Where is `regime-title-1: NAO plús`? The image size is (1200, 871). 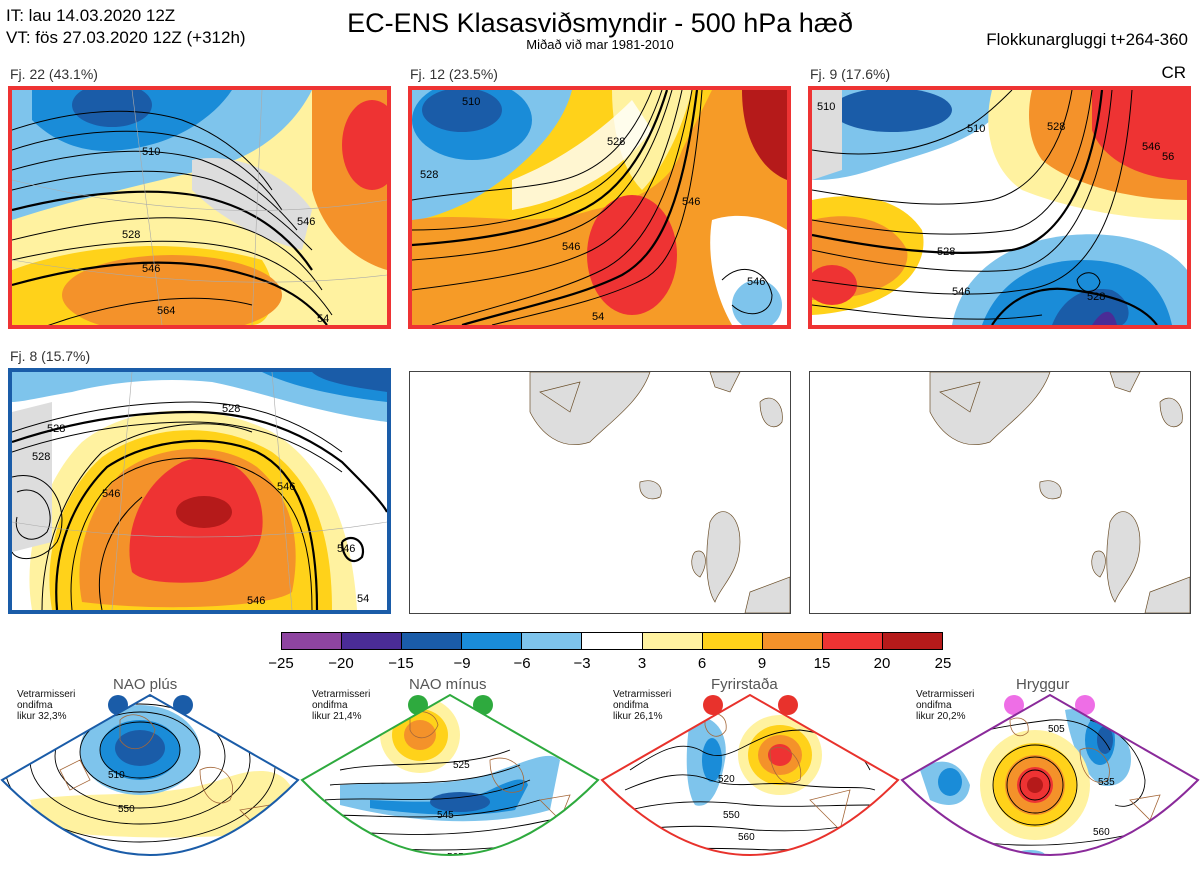
regime-title-1: NAO plús is located at coordinates (145, 684).